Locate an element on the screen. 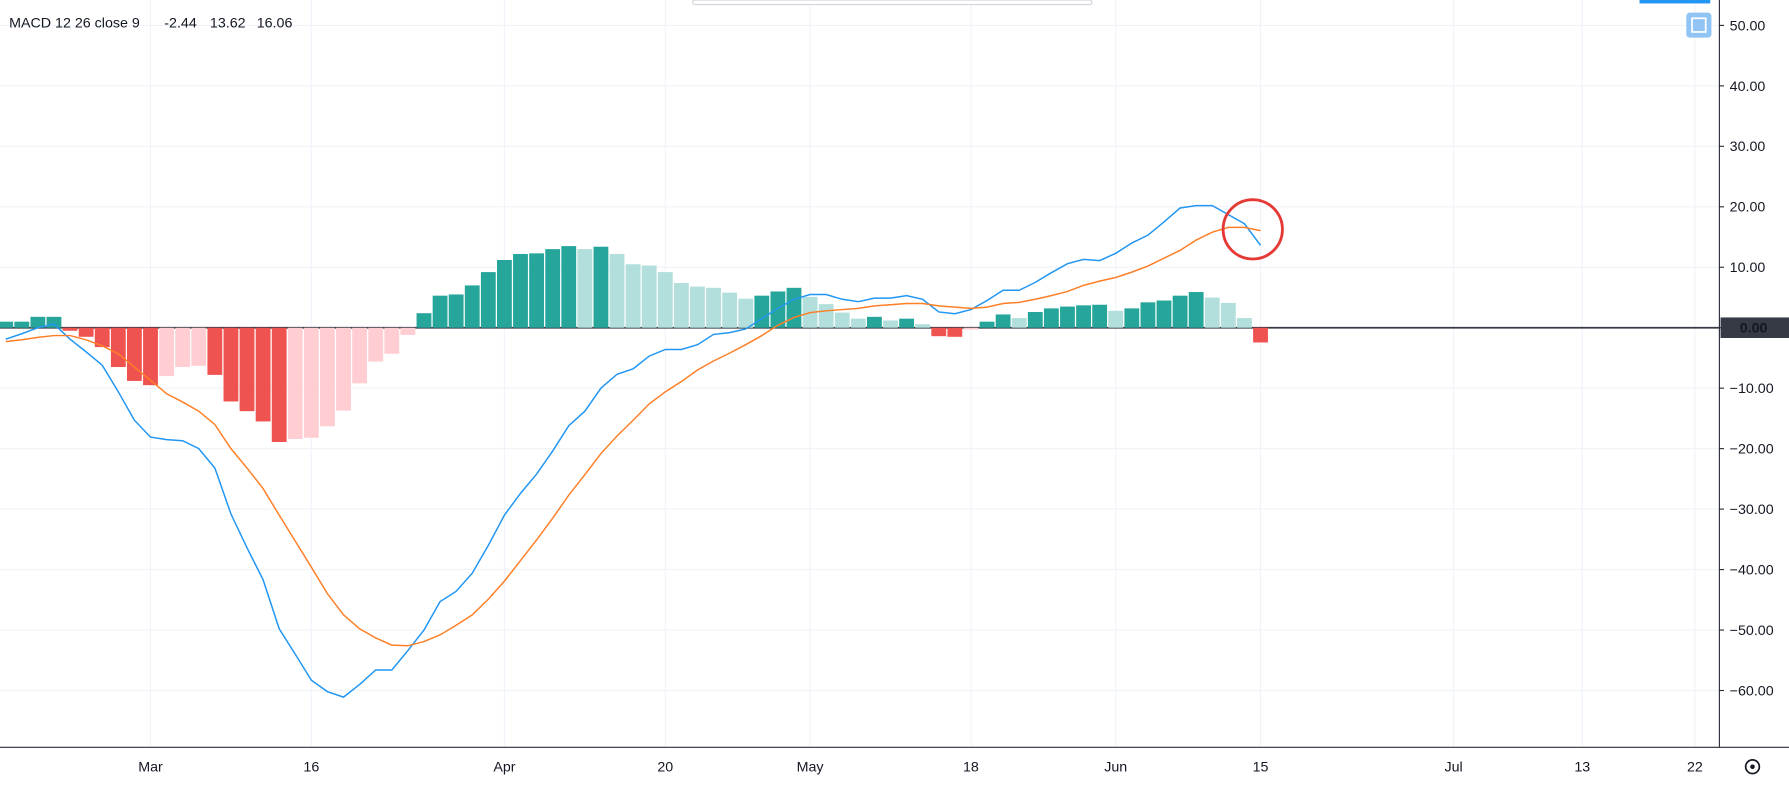 The width and height of the screenshot is (1789, 785). x-tick-label: 18 is located at coordinates (971, 768).